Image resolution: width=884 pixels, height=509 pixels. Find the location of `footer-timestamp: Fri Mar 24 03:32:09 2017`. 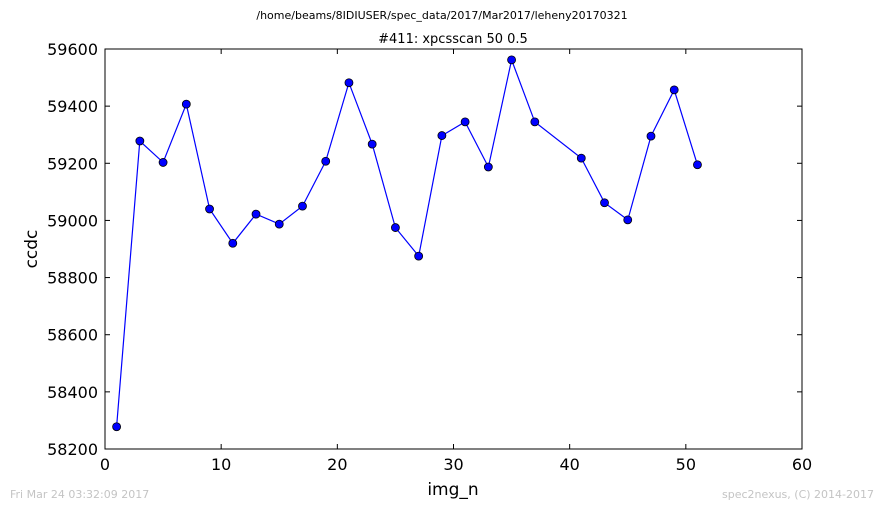

footer-timestamp: Fri Mar 24 03:32:09 2017 is located at coordinates (79, 494).